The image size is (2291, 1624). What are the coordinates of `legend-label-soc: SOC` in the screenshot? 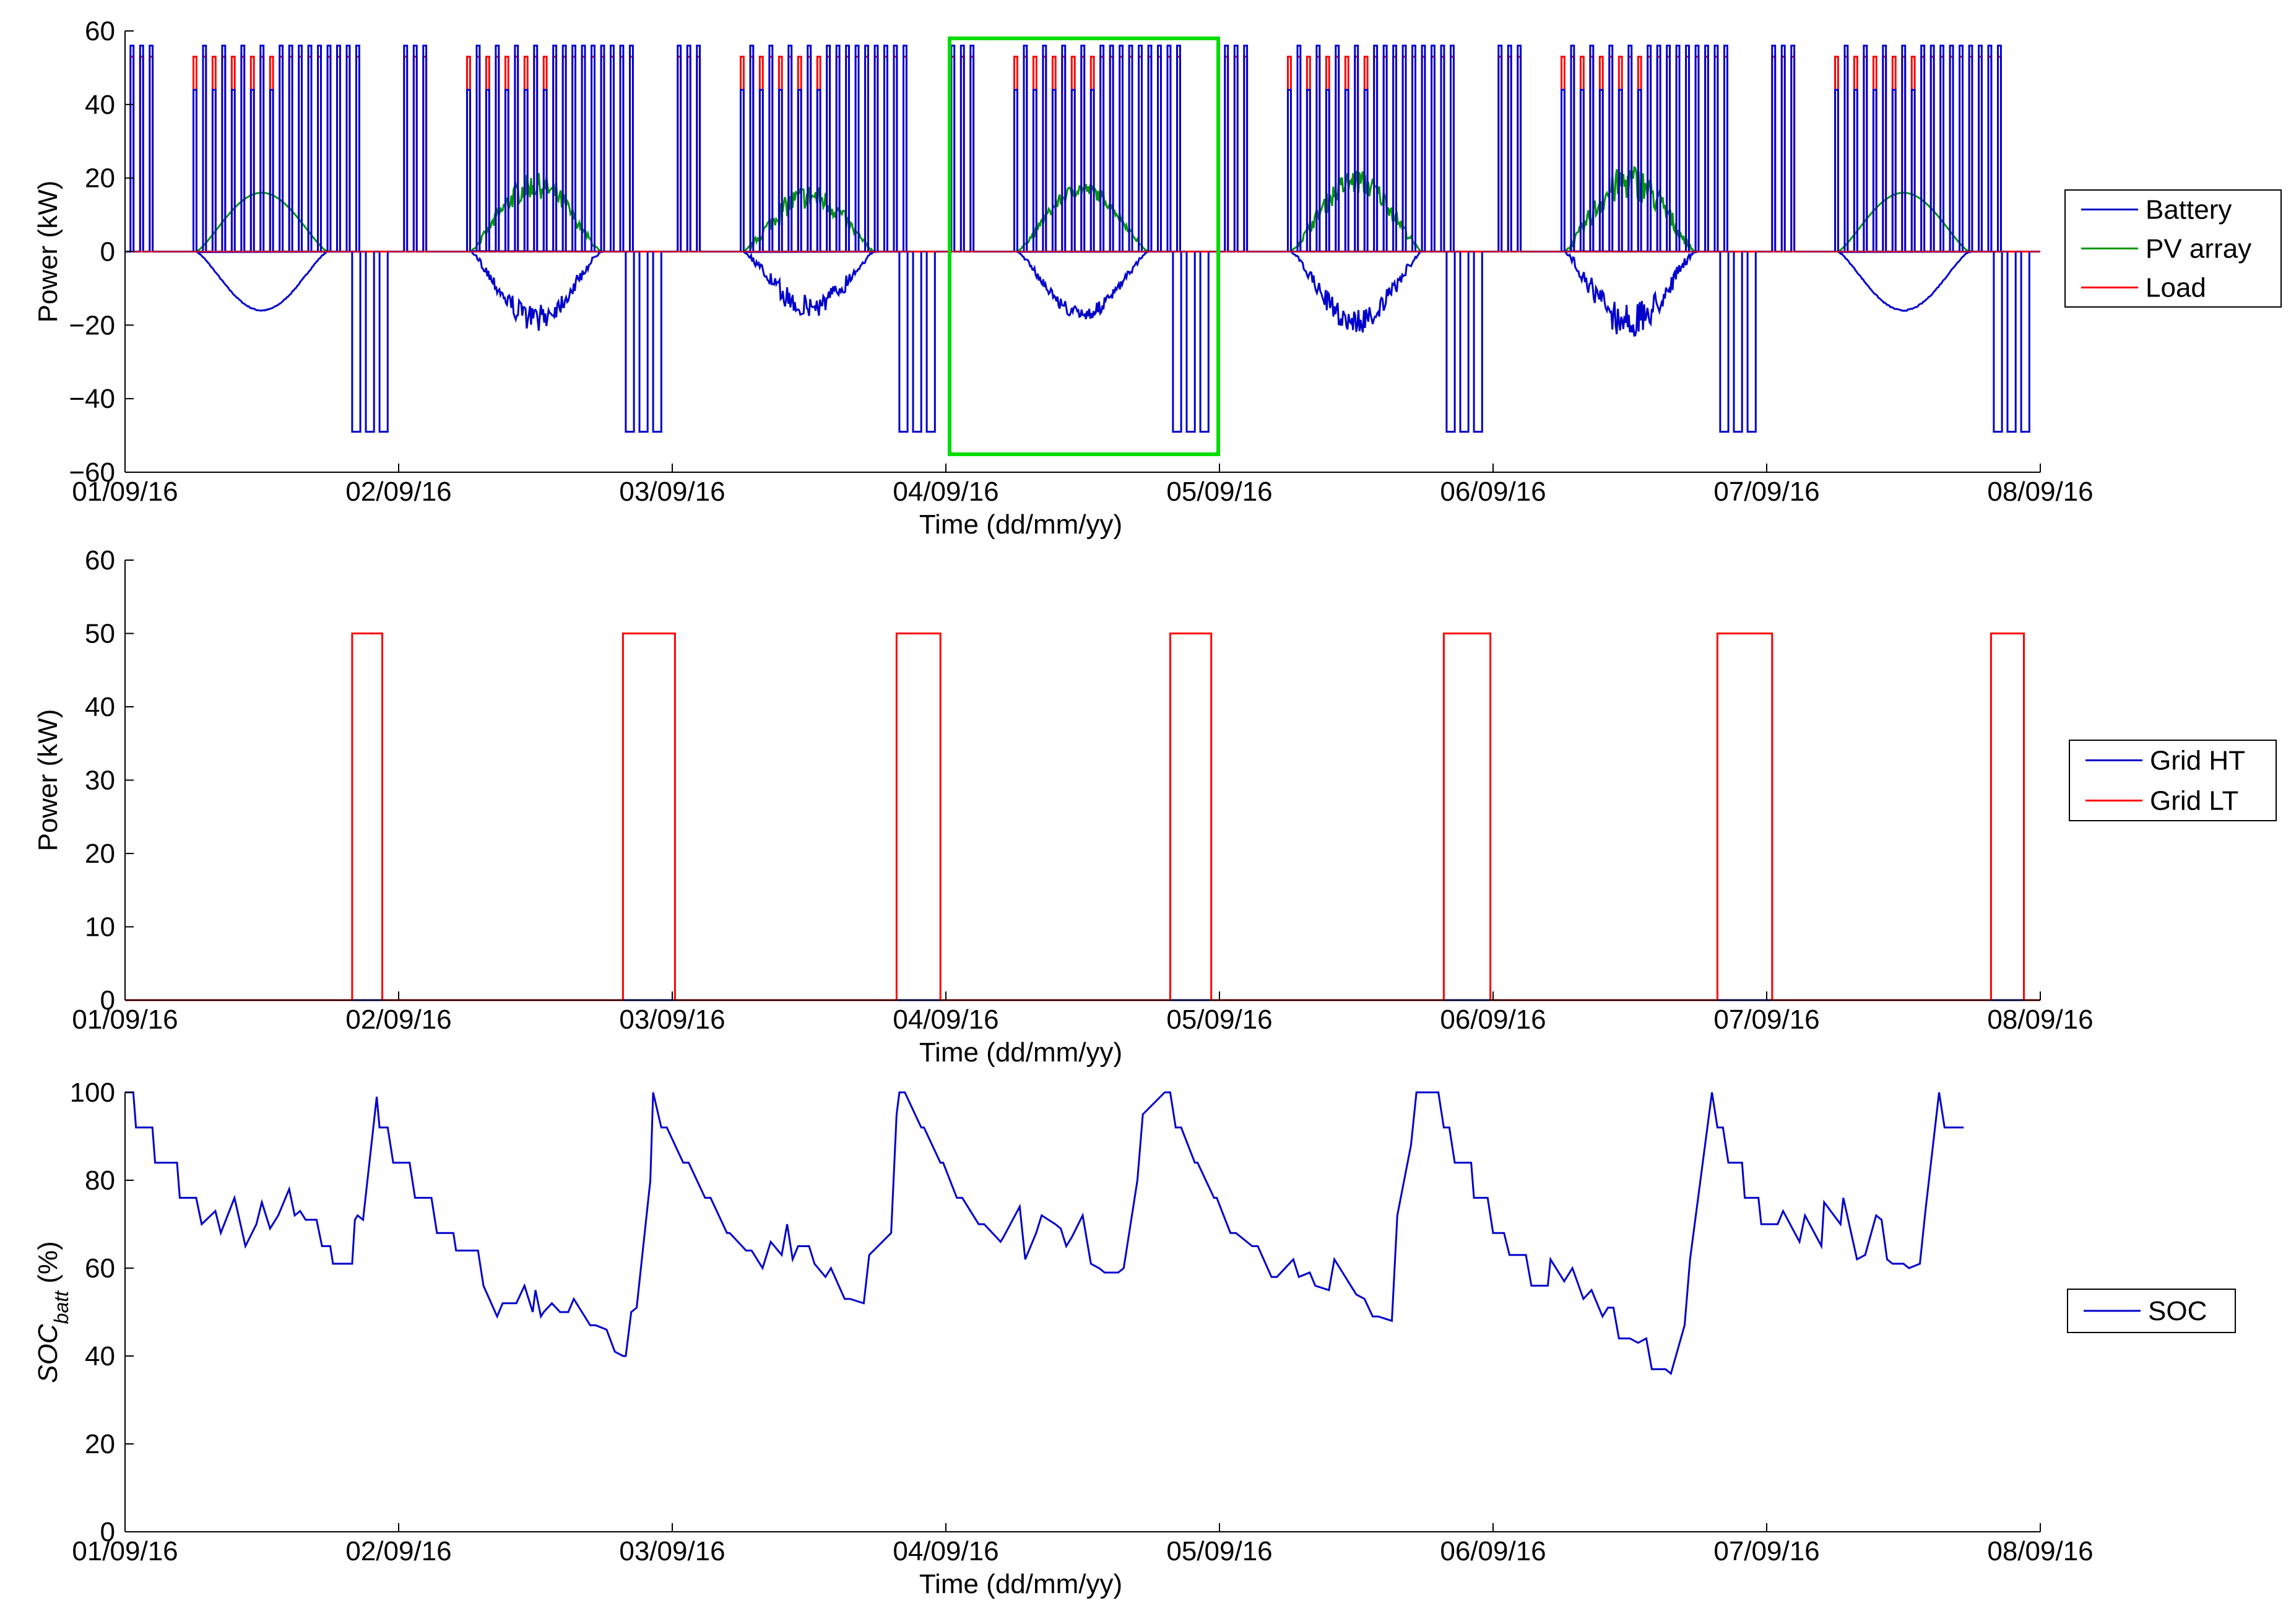 It's located at (2177, 1311).